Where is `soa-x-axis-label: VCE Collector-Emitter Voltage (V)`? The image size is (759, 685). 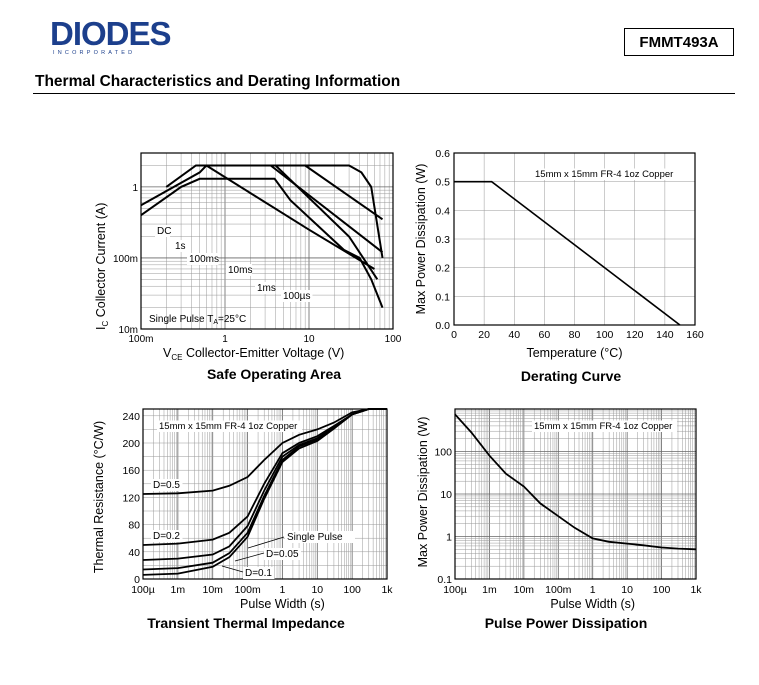 soa-x-axis-label: VCE Collector-Emitter Voltage (V) is located at coordinates (253, 354).